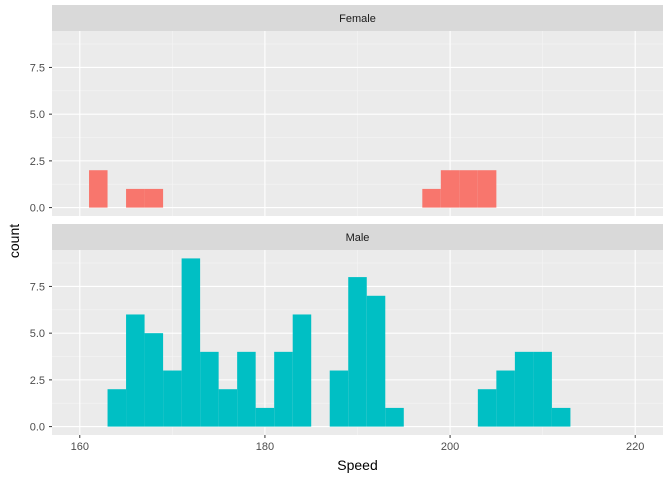 The image size is (672, 480). I want to click on facet-strip-female, so click(357, 18).